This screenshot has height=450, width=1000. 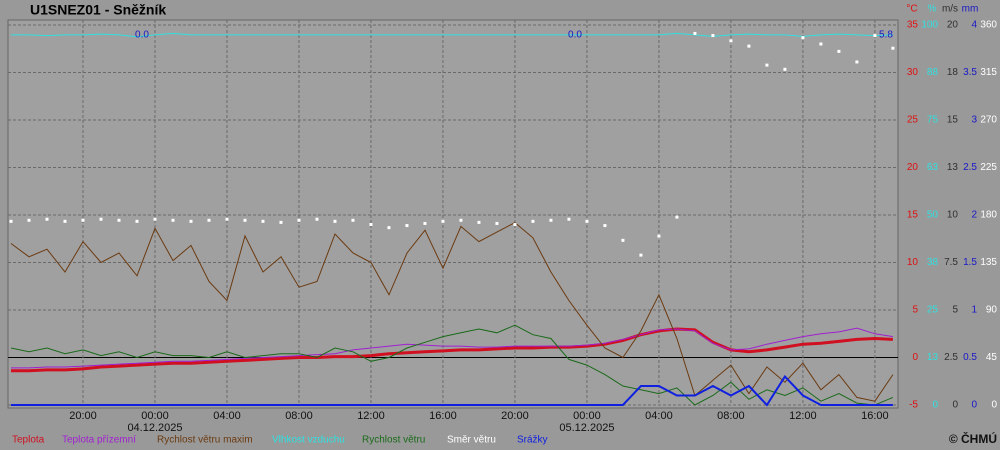 I want to click on y-tick-label: 3, so click(x=974, y=120).